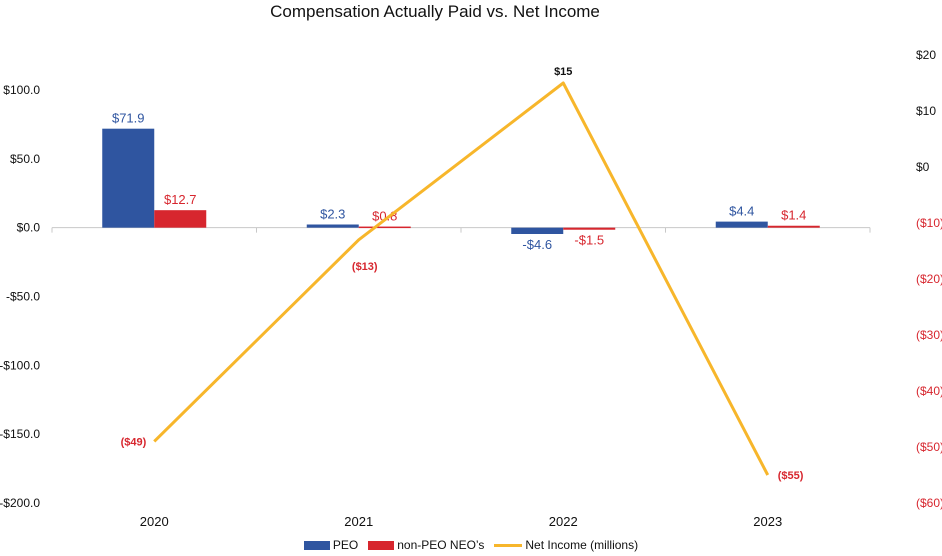 Image resolution: width=942 pixels, height=556 pixels. What do you see at coordinates (381, 545) in the screenshot?
I see `legend-swatch-non-peo` at bounding box center [381, 545].